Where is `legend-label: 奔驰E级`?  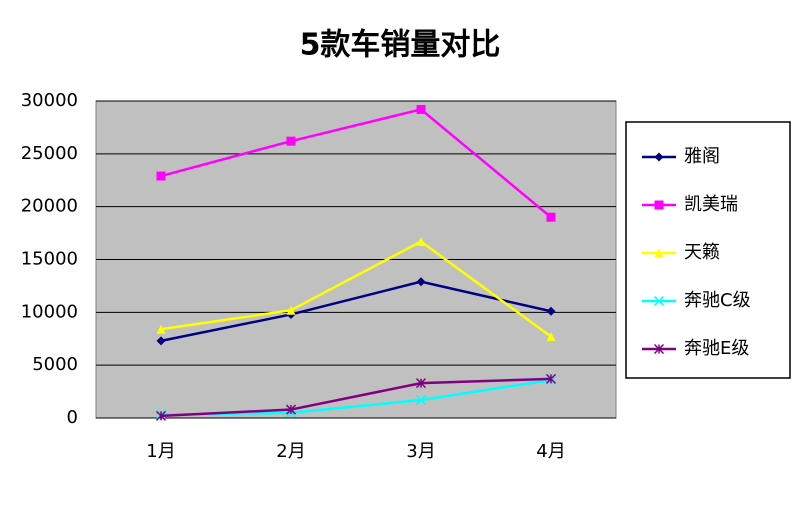
legend-label: 奔驰E级 is located at coordinates (716, 348).